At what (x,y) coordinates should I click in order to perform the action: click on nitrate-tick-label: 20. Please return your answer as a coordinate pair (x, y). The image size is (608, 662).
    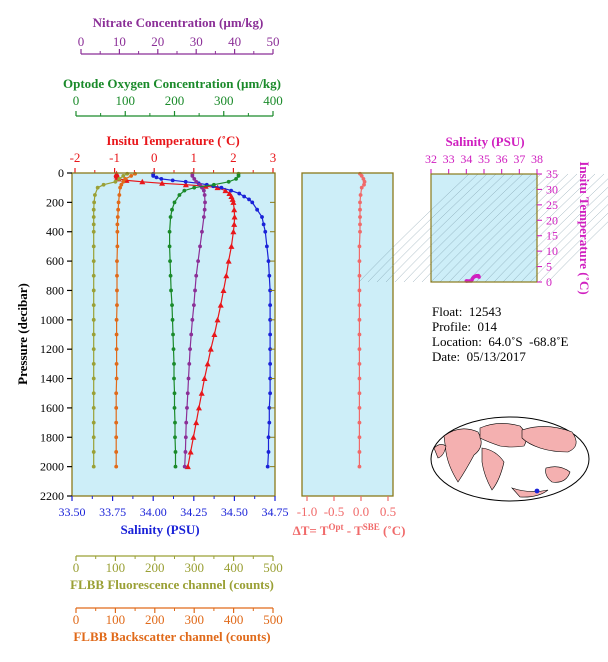
    Looking at the image, I should click on (157, 41).